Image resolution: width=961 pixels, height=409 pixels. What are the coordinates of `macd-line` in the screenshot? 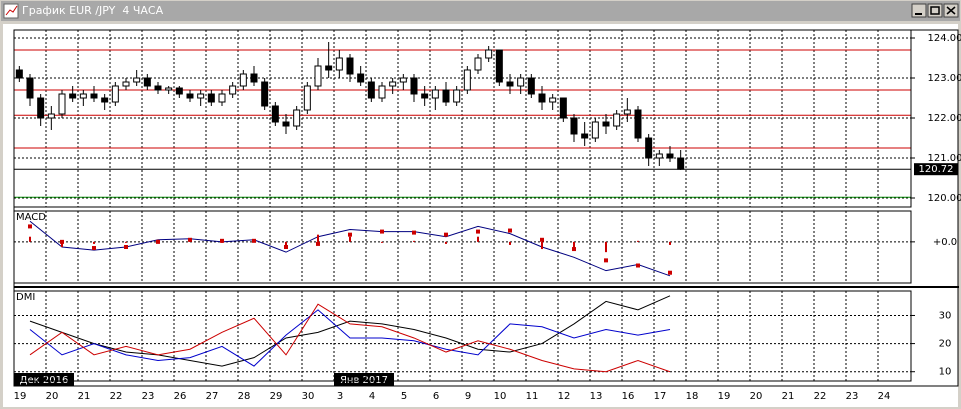 It's located at (350, 248).